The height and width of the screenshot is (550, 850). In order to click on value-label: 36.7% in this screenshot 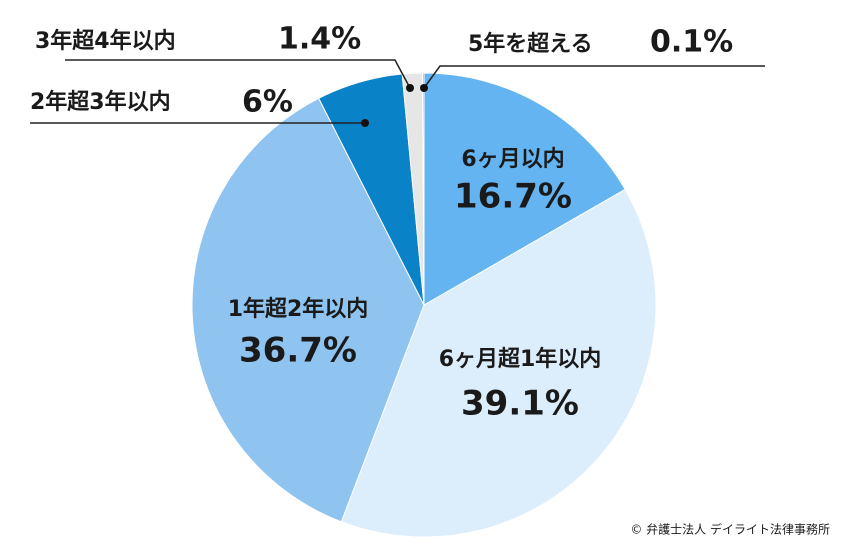, I will do `click(298, 351)`.